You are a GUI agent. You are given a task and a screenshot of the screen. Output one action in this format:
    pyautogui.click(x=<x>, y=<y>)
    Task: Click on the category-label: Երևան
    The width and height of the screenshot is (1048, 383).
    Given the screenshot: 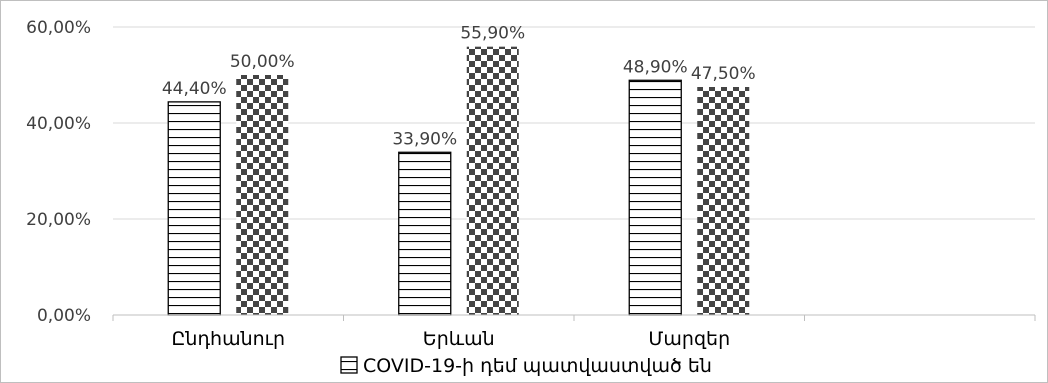 What is the action you would take?
    pyautogui.click(x=459, y=339)
    